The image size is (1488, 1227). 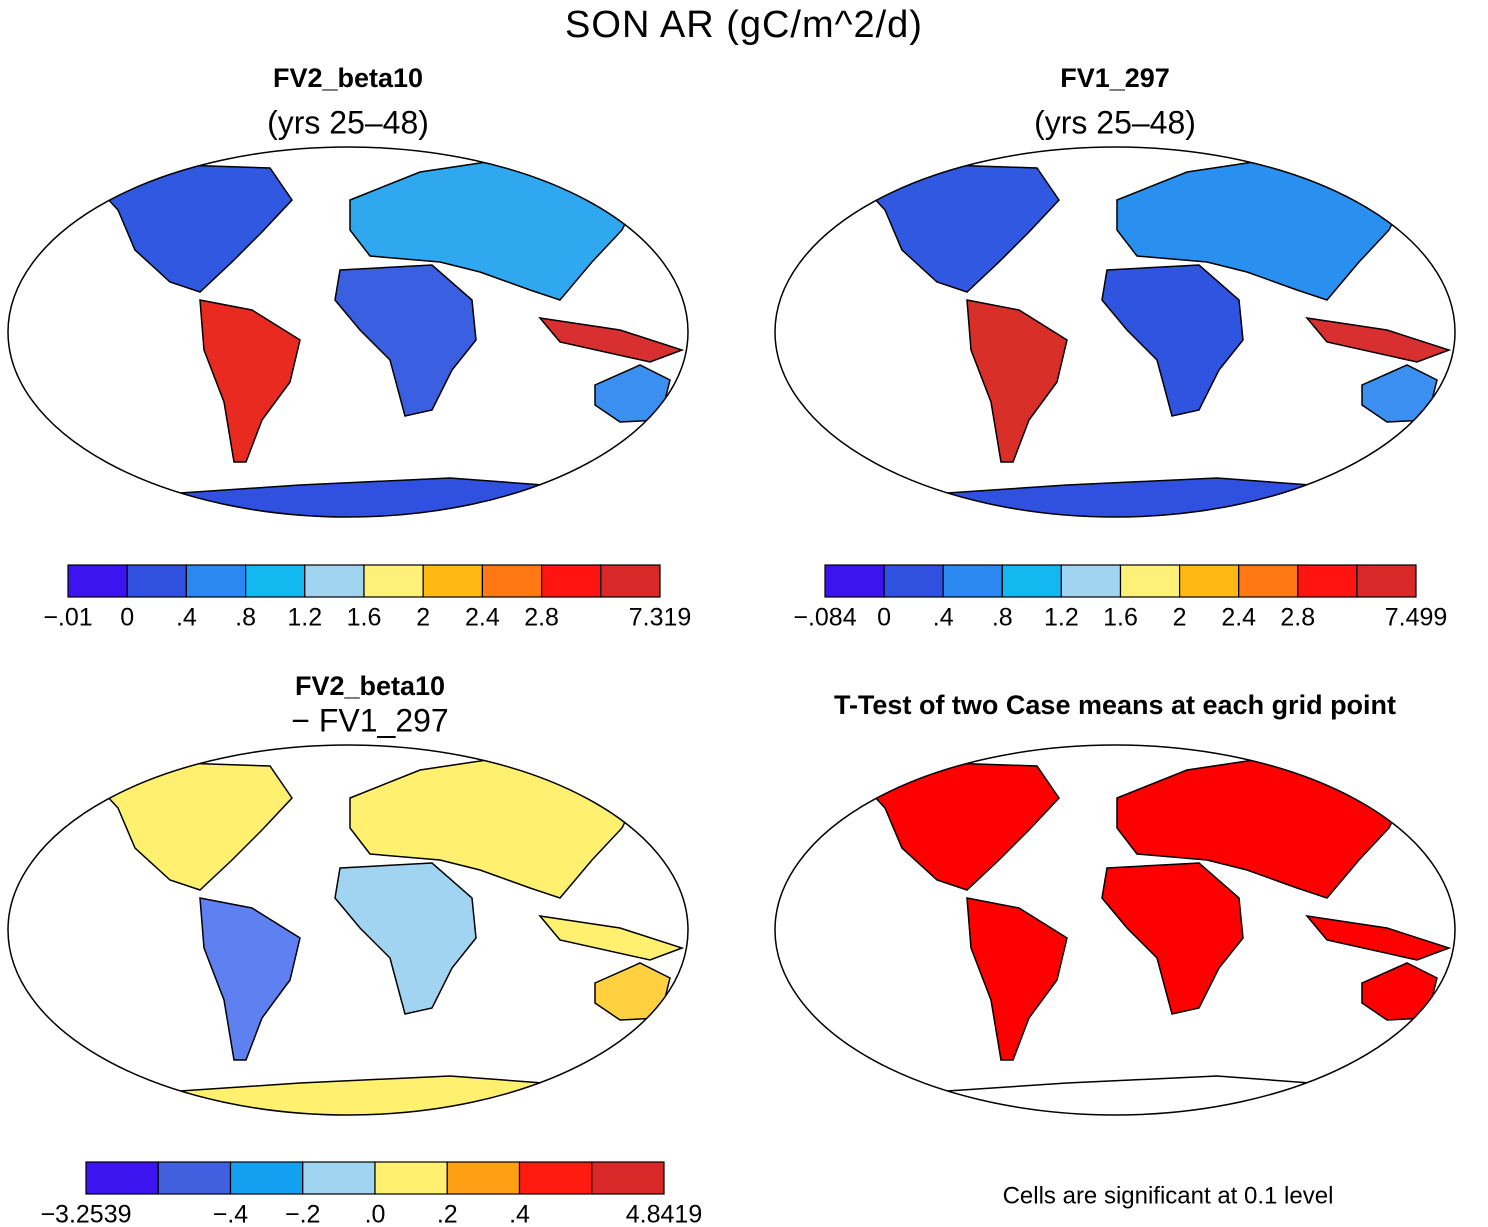 What do you see at coordinates (1416, 618) in the screenshot?
I see `colorbar-label: 7.499` at bounding box center [1416, 618].